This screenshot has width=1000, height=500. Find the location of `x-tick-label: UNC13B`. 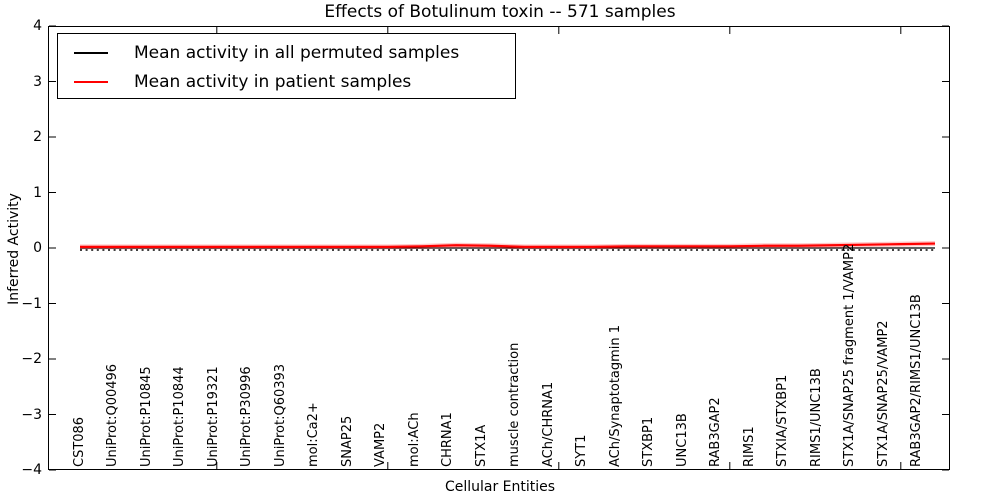

x-tick-label: UNC13B is located at coordinates (682, 440).